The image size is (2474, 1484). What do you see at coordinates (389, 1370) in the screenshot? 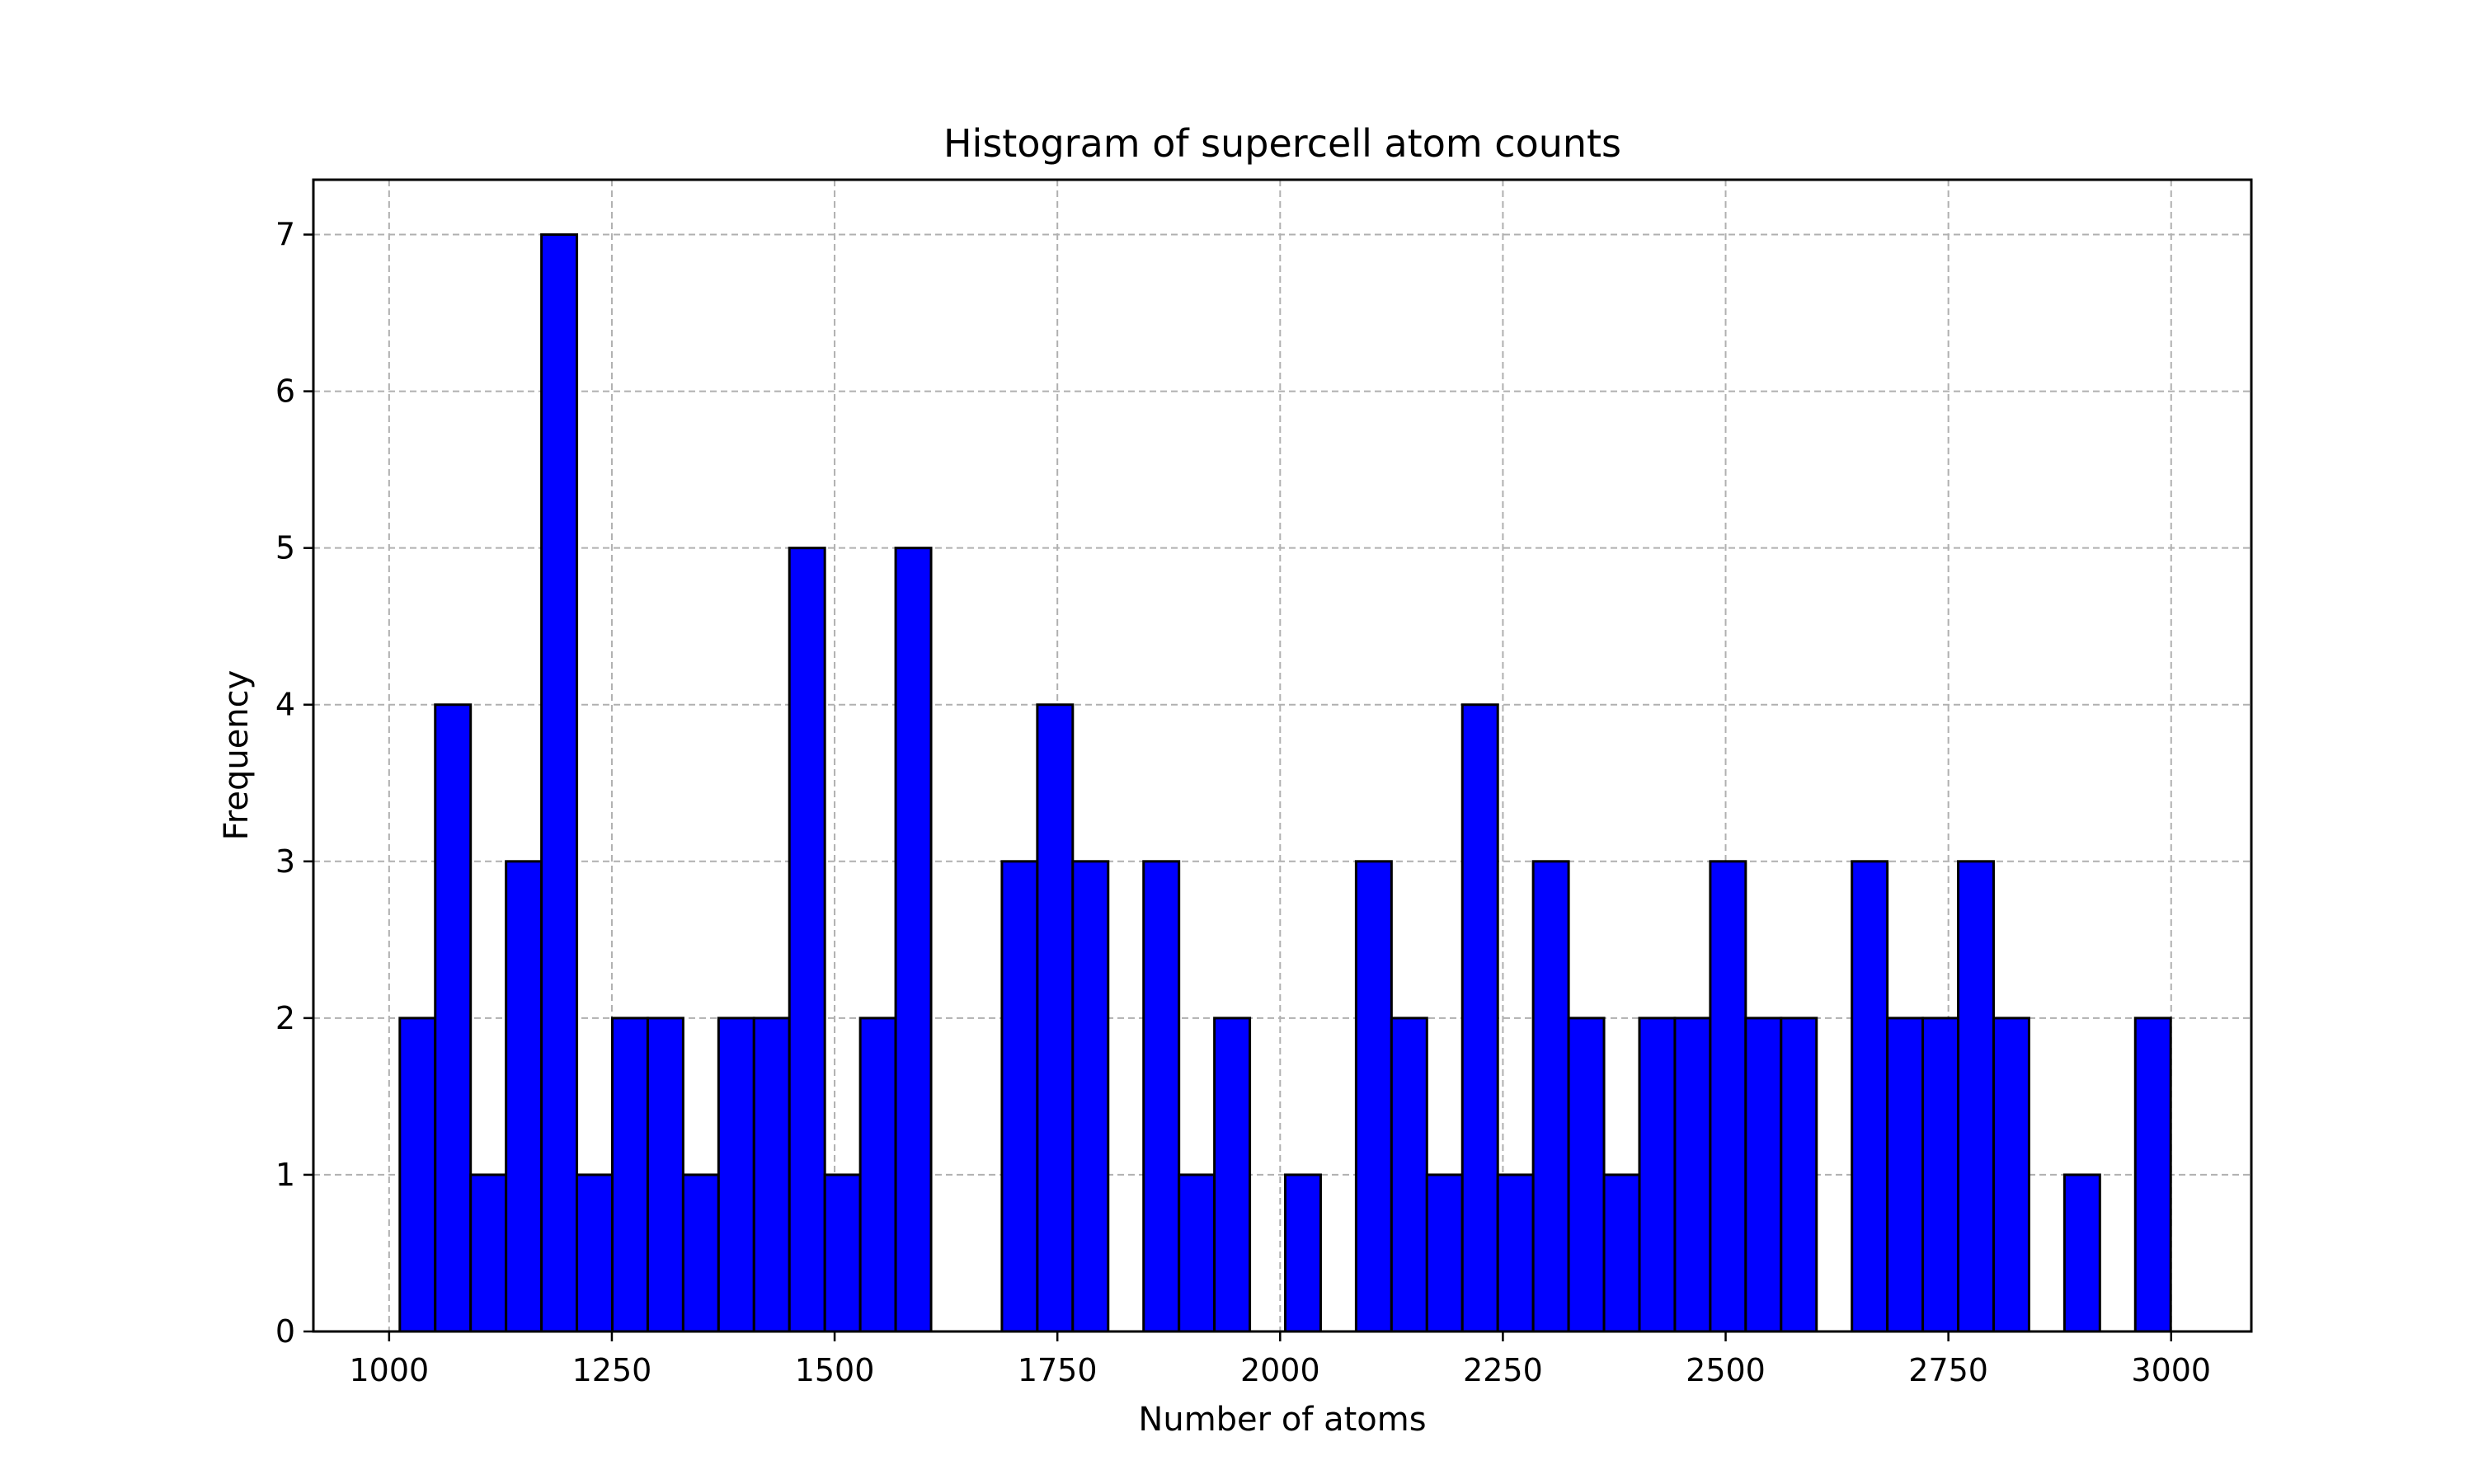
I see `x-tick-label: 1000` at bounding box center [389, 1370].